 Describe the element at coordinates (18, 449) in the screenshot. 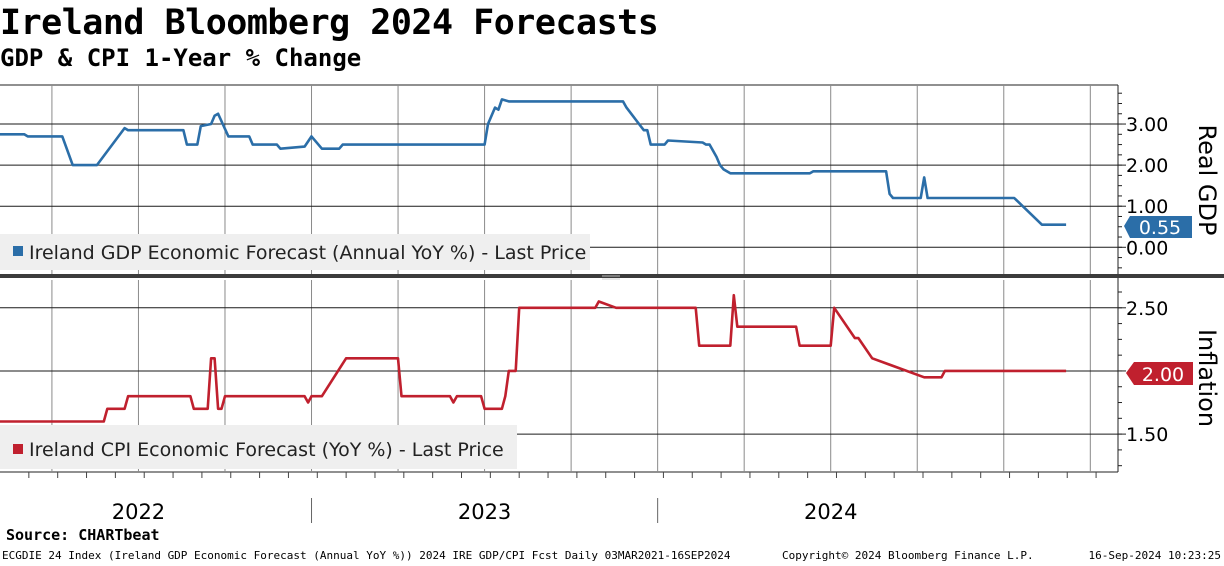

I see `cpi-legend-swatch` at that location.